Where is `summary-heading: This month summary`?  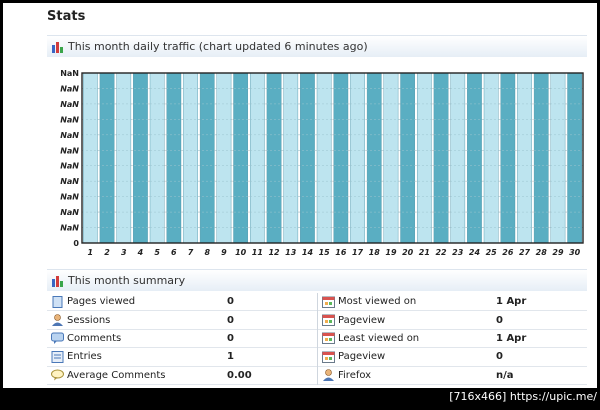 summary-heading: This month summary is located at coordinates (127, 280).